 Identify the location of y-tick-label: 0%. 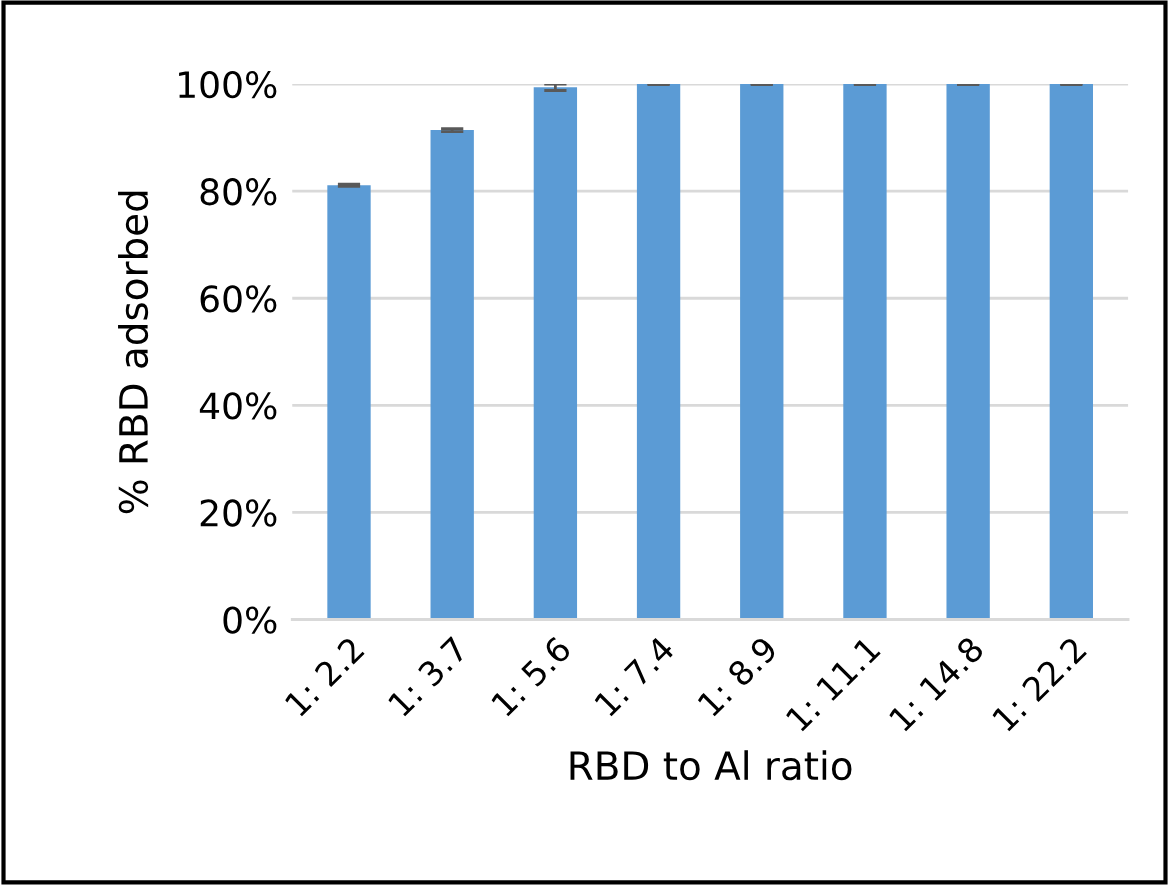
(250, 620).